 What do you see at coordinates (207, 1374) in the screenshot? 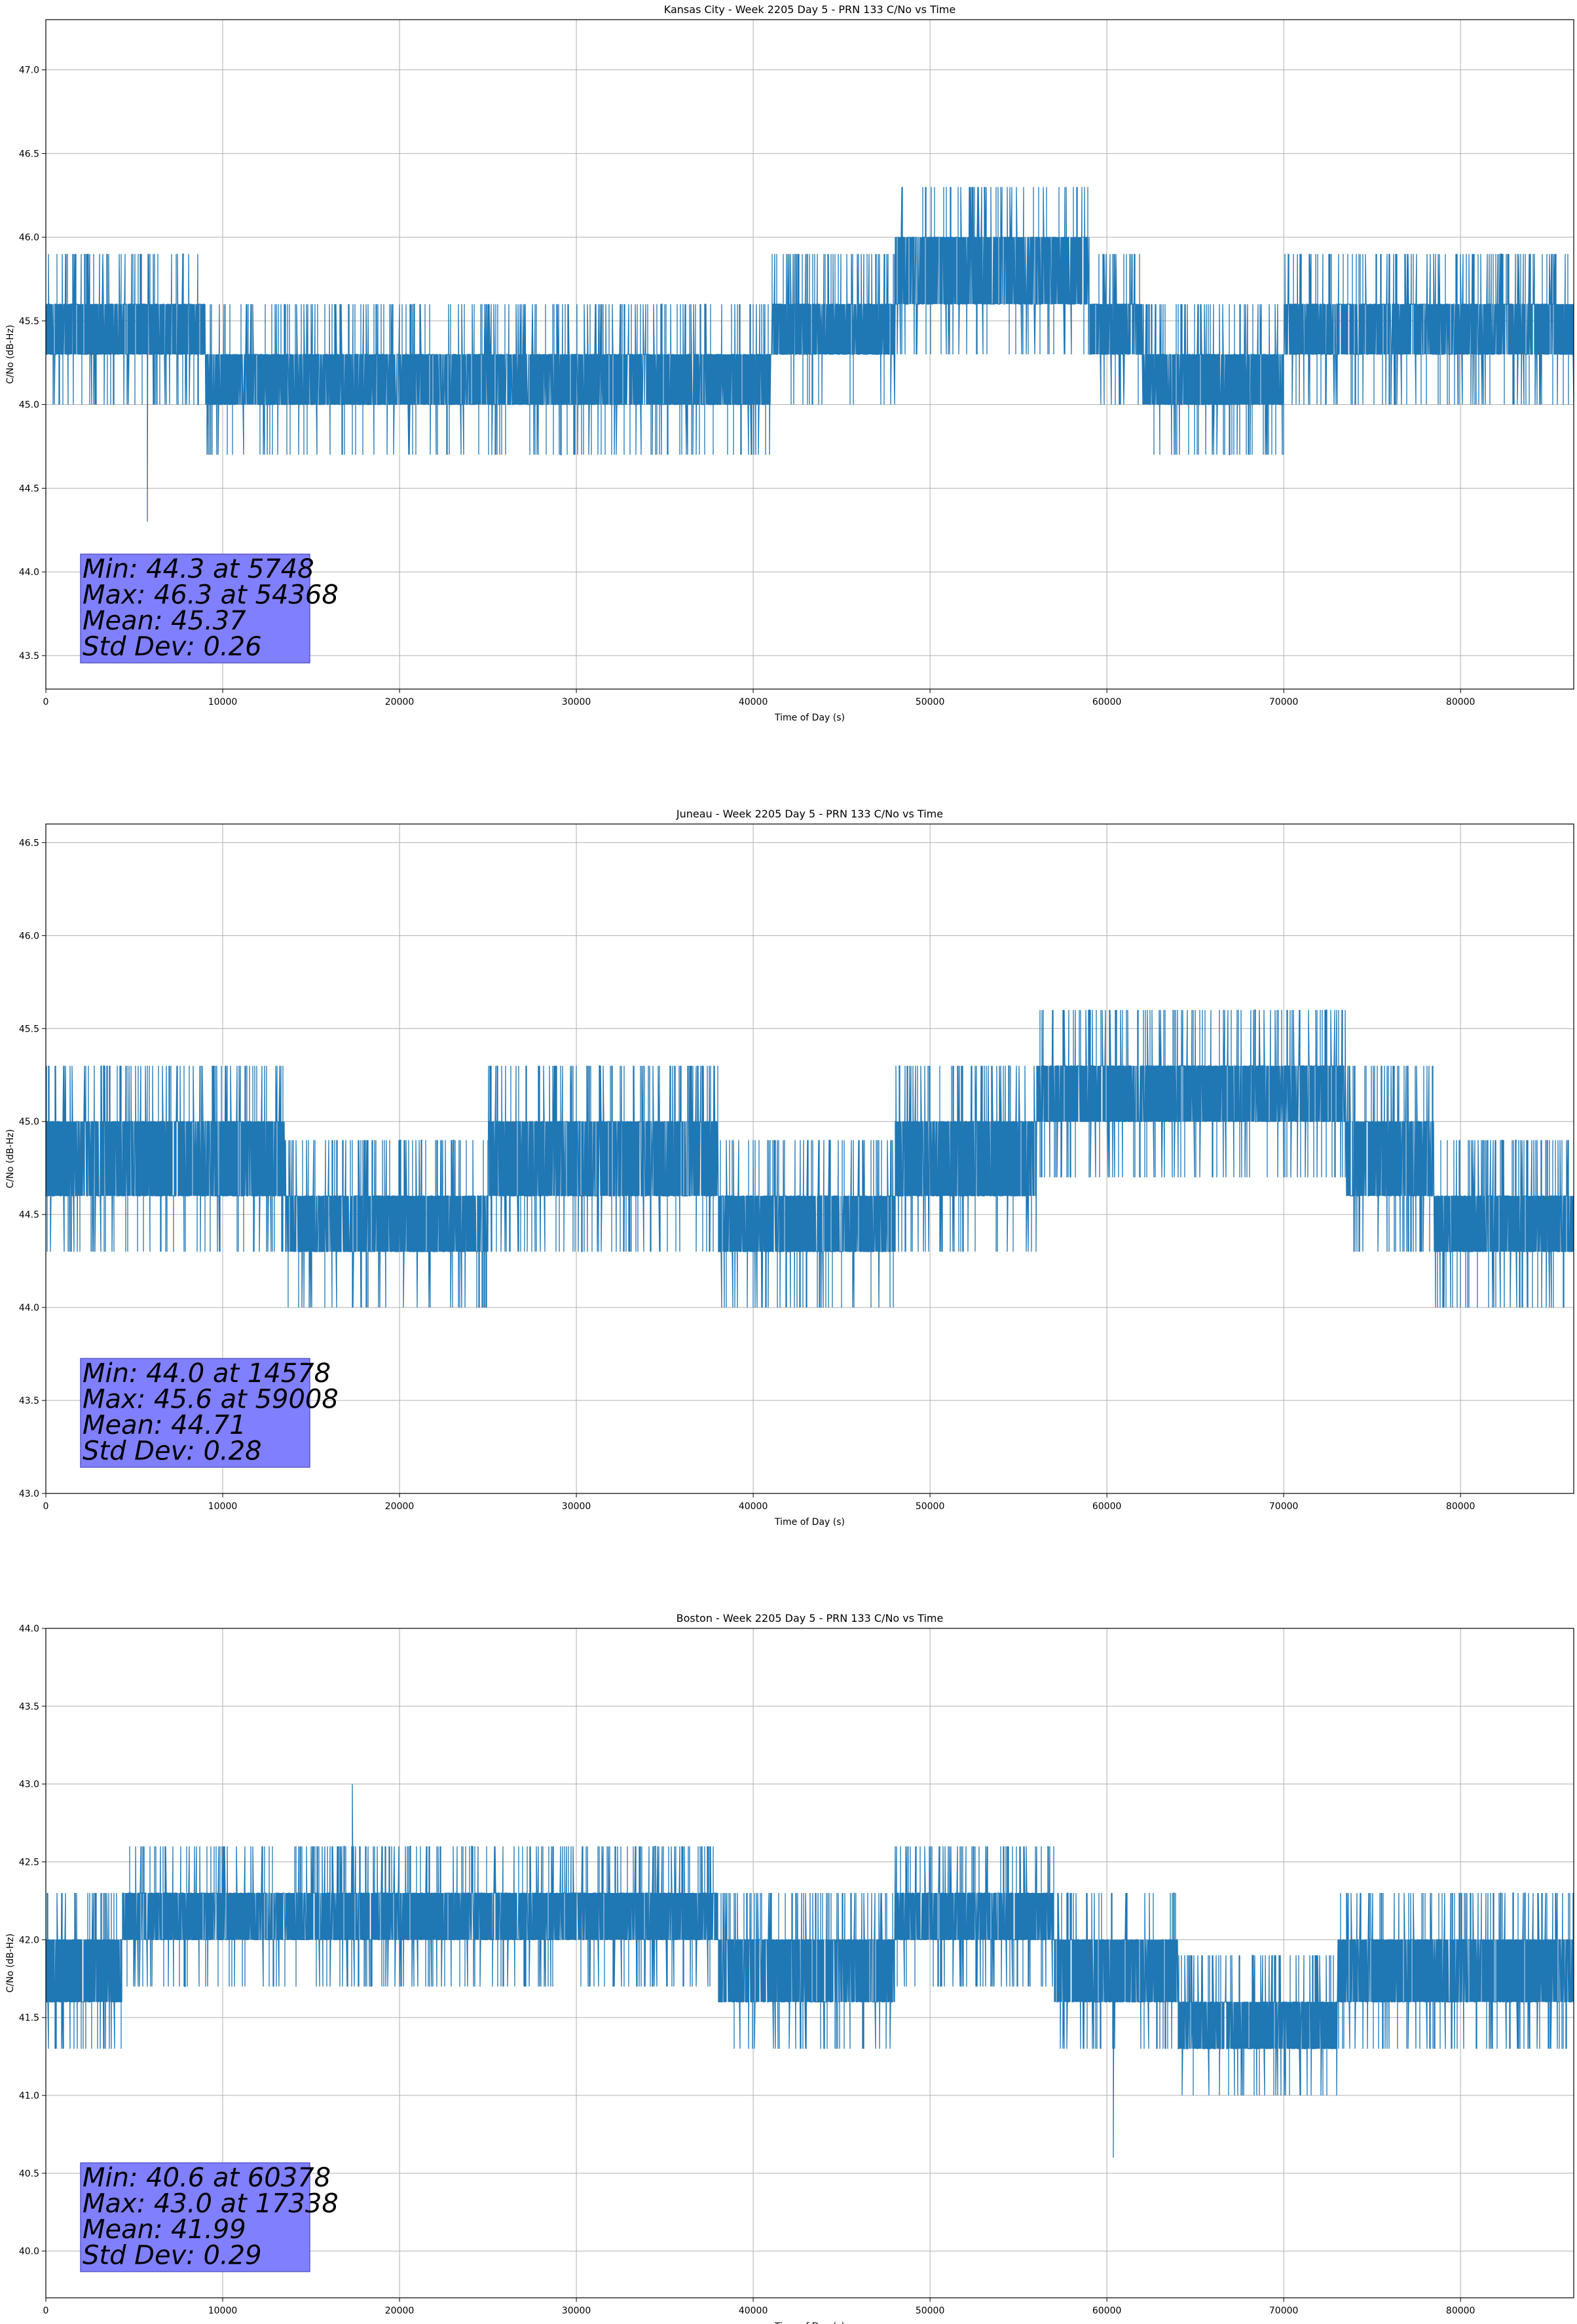
I see `stats-line: Min: 44.0 at 14578` at bounding box center [207, 1374].